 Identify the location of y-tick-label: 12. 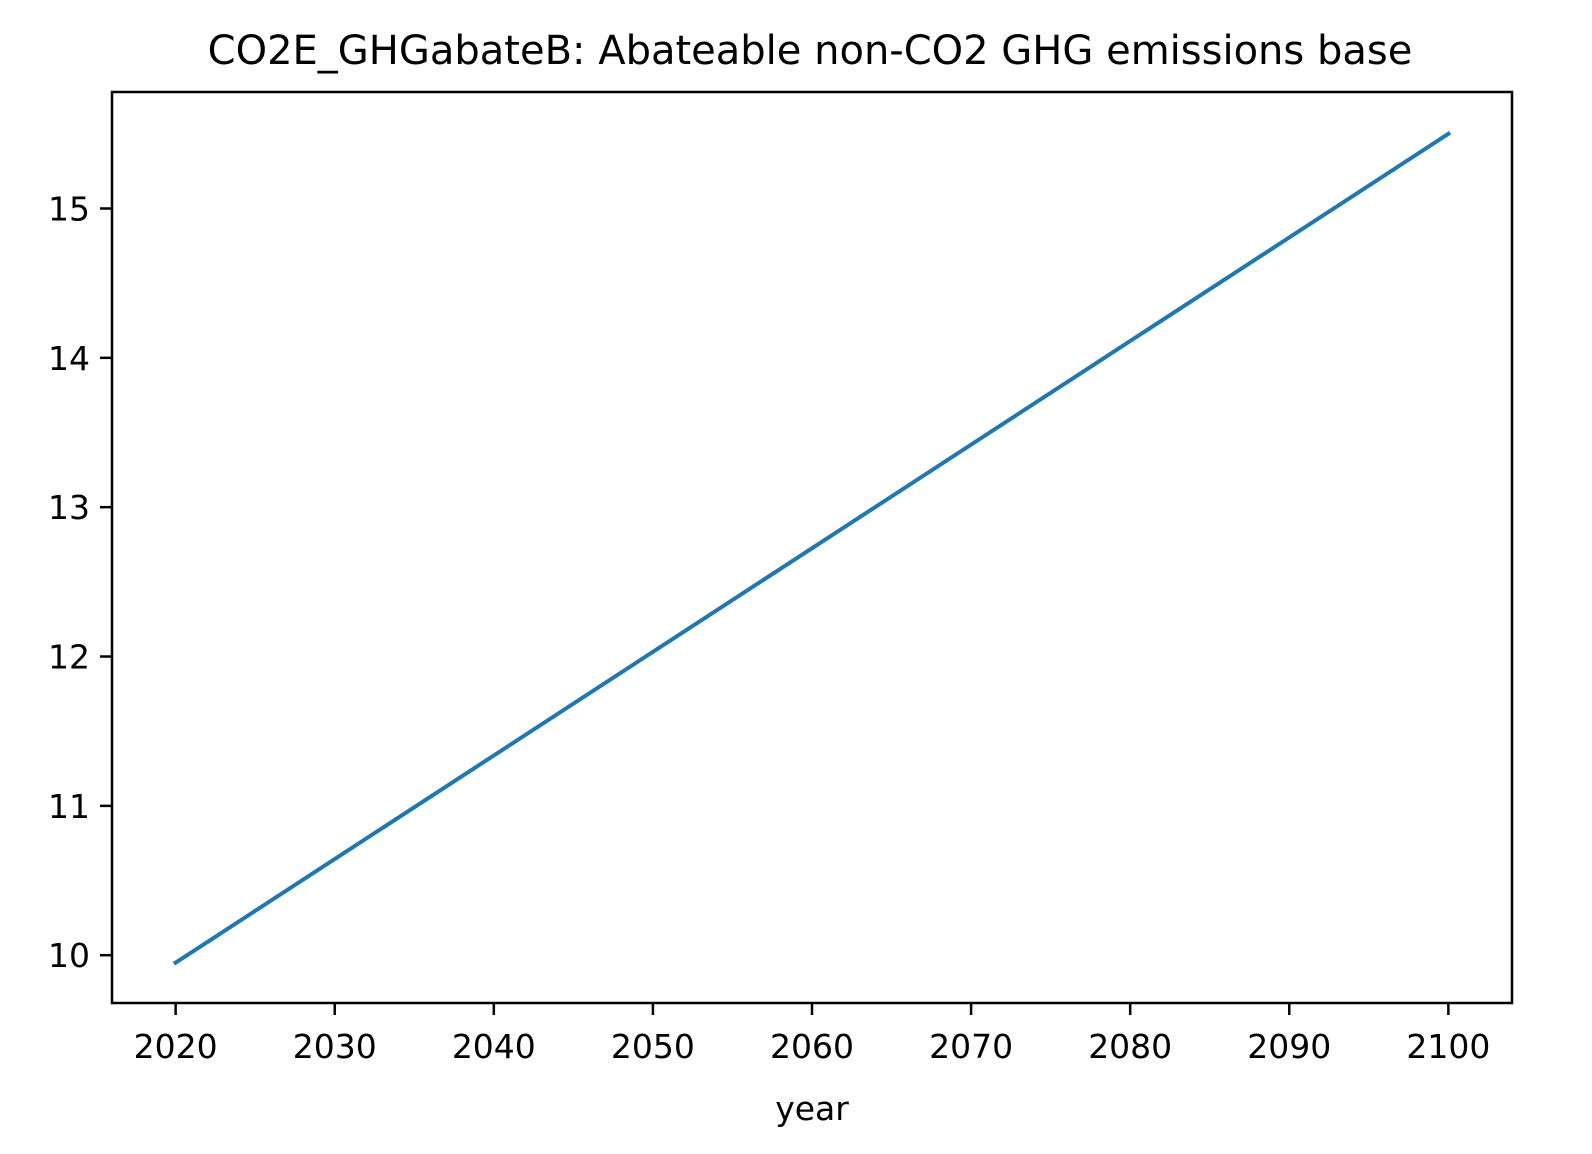
(69, 657).